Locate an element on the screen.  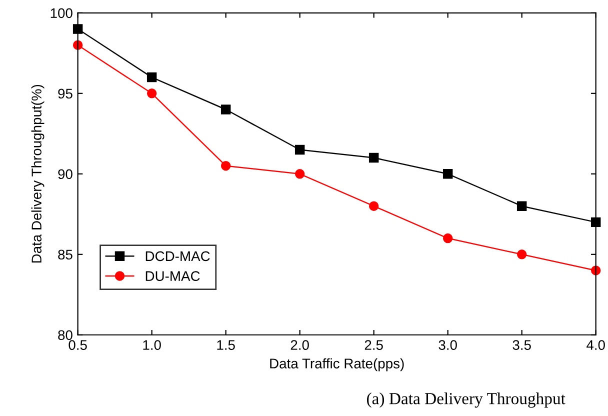
x-tick-label: 2.5 is located at coordinates (373, 345).